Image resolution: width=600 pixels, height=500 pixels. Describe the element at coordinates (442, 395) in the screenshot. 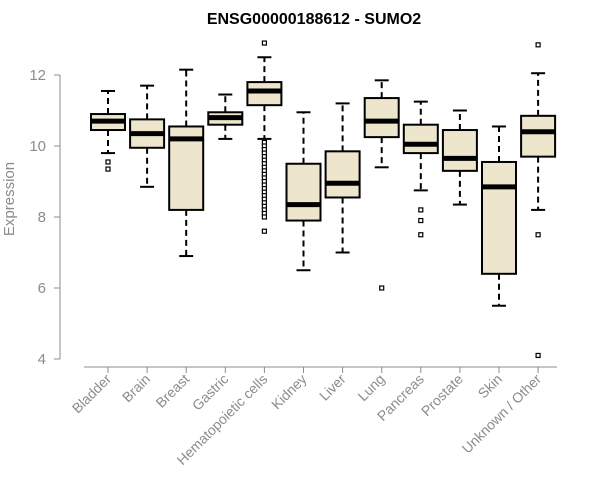

I see `x-tick-label: Prostate` at that location.